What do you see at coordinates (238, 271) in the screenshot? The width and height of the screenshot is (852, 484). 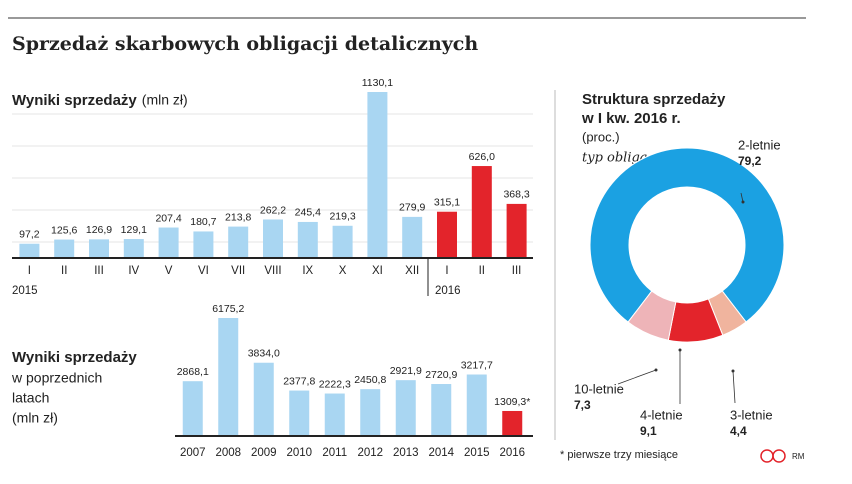 I see `x-tick-label: VII` at bounding box center [238, 271].